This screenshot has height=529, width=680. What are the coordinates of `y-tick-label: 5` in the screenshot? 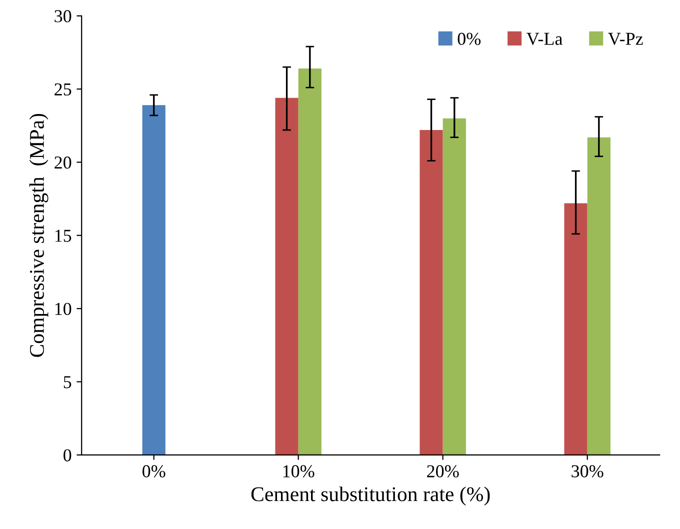 It's located at (68, 382).